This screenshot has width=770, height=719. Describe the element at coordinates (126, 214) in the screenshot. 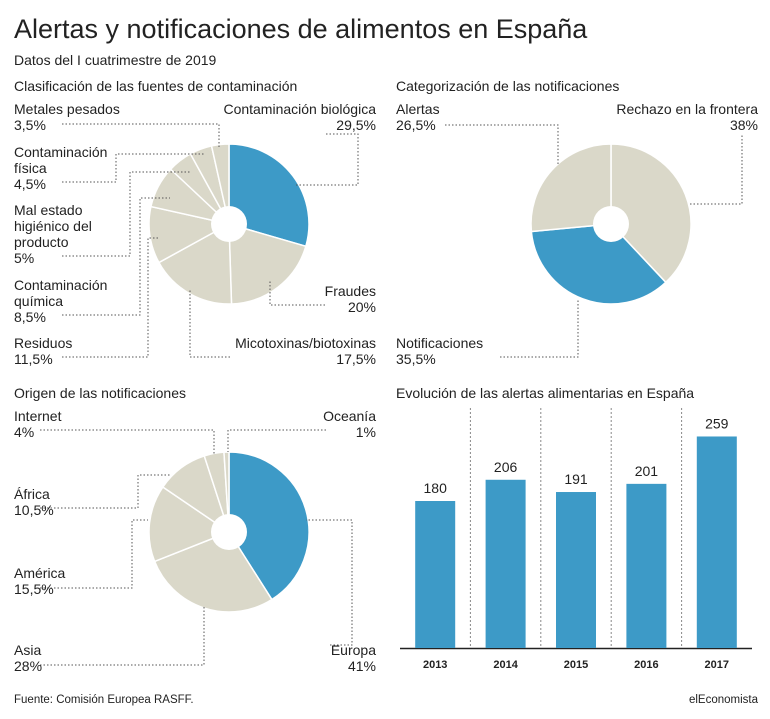

I see `leader-higienico` at that location.